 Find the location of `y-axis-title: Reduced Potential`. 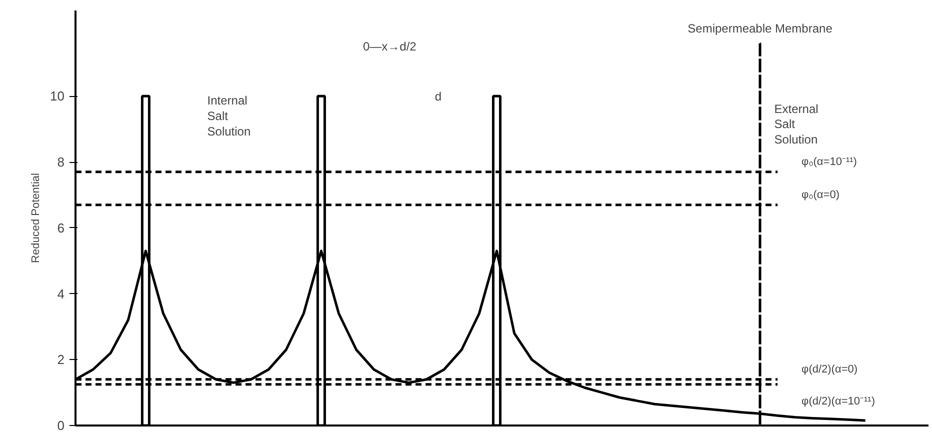

y-axis-title: Reduced Potential is located at coordinates (36, 218).